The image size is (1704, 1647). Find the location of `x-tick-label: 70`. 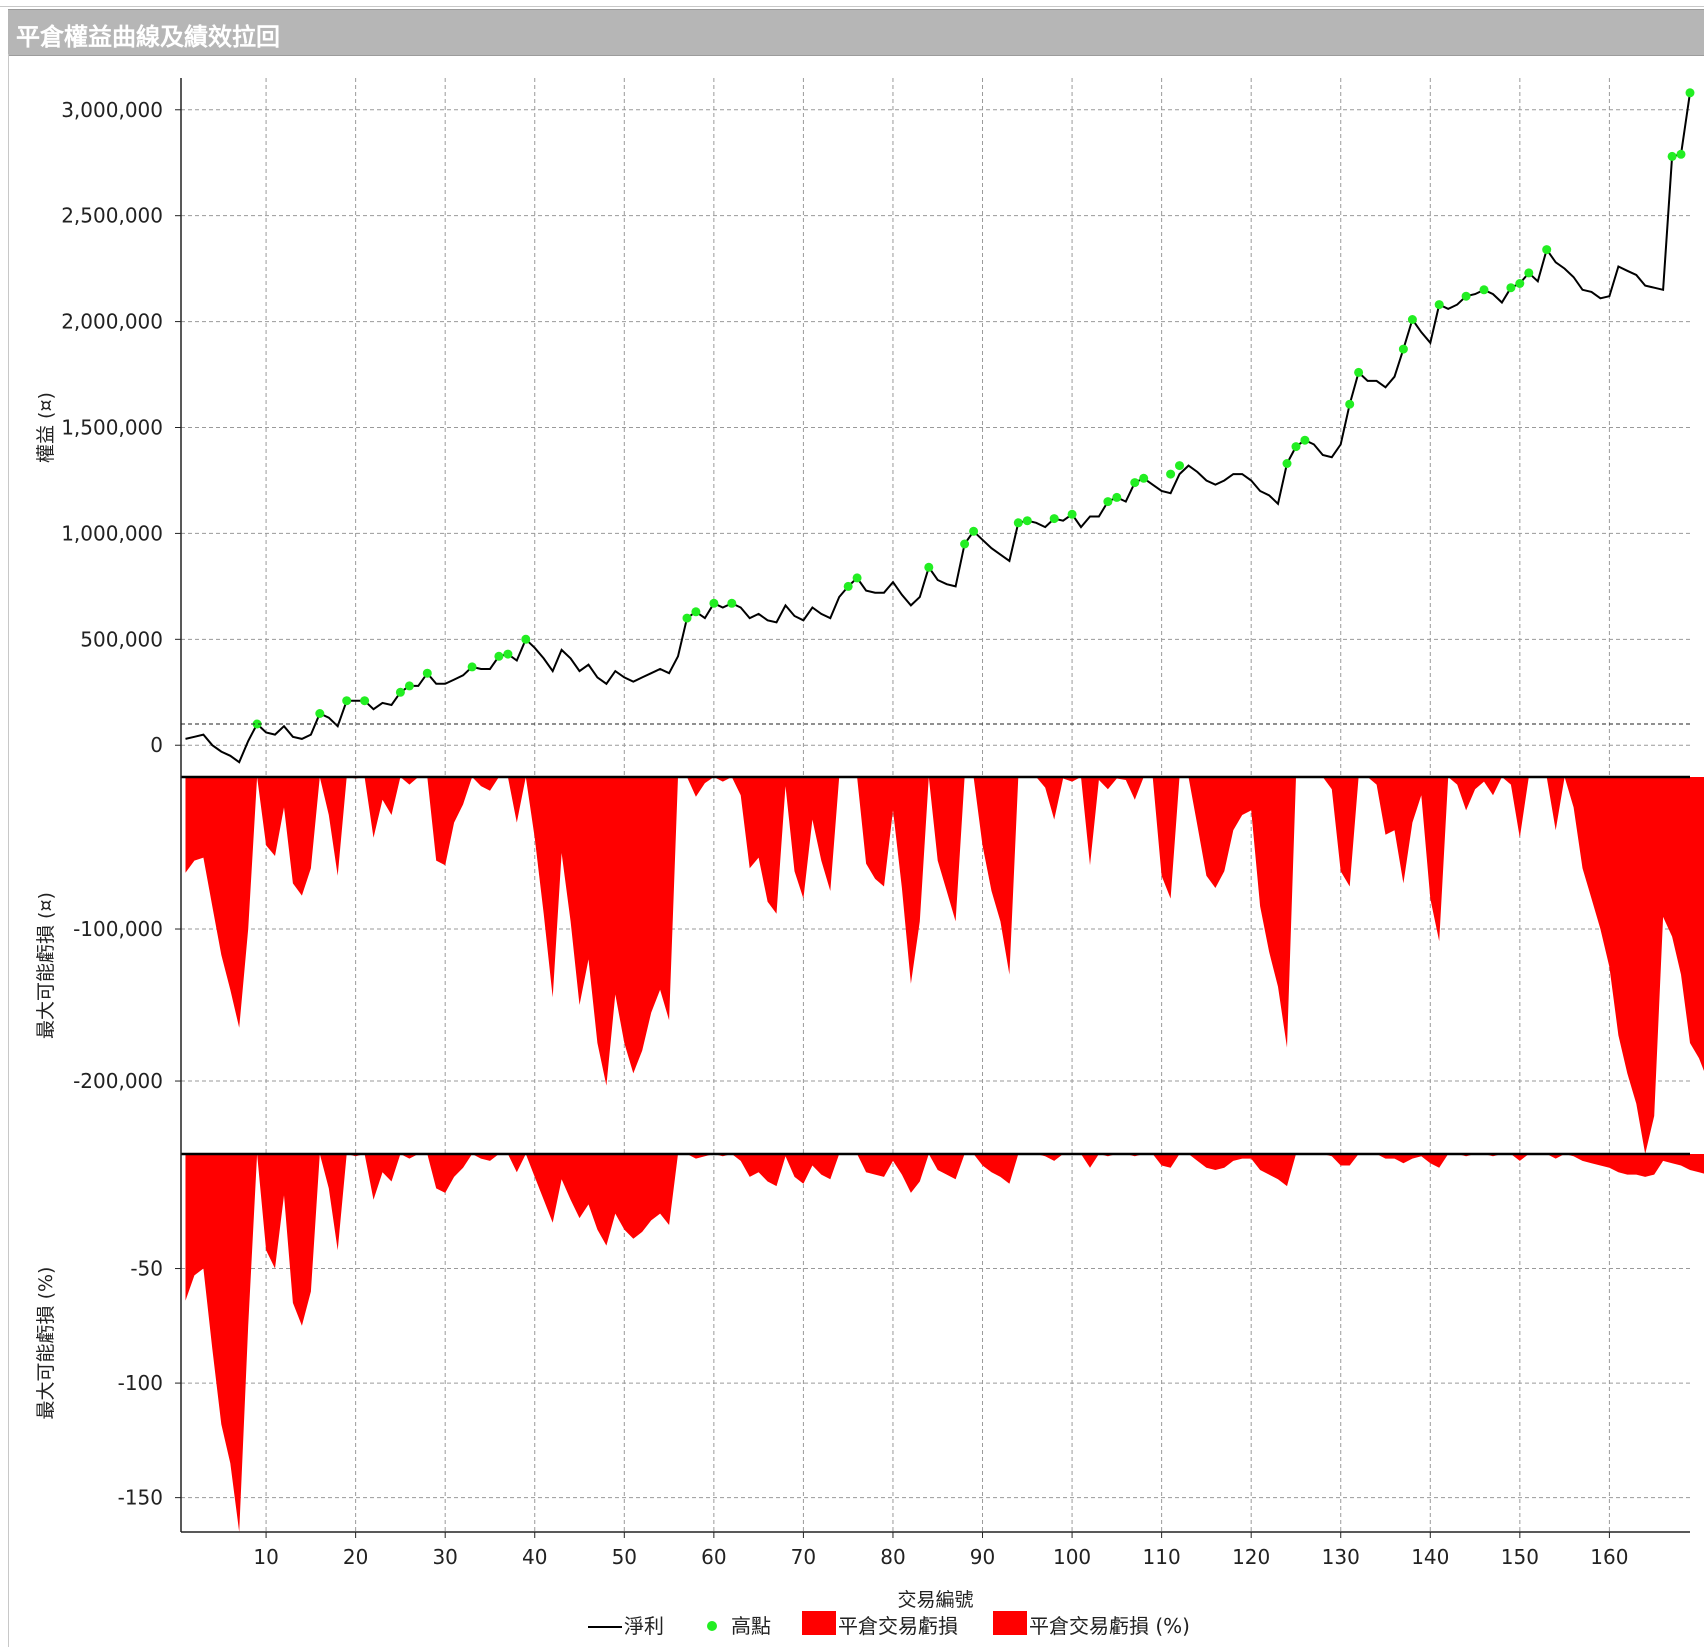

x-tick-label: 70 is located at coordinates (803, 1557).